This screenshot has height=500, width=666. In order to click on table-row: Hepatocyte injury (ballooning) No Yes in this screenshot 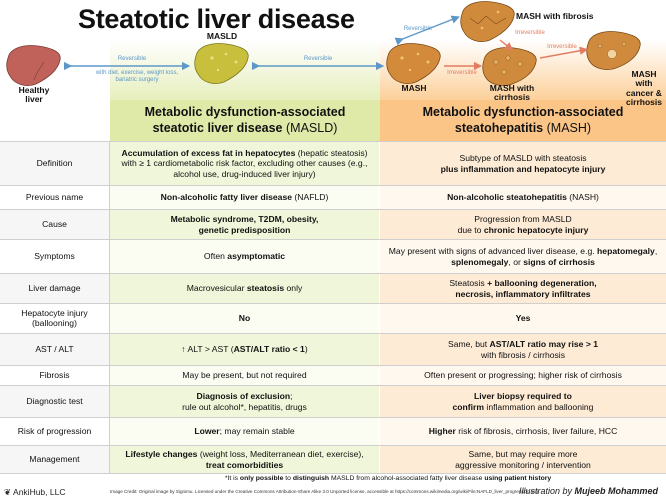, I will do `click(333, 319)`.